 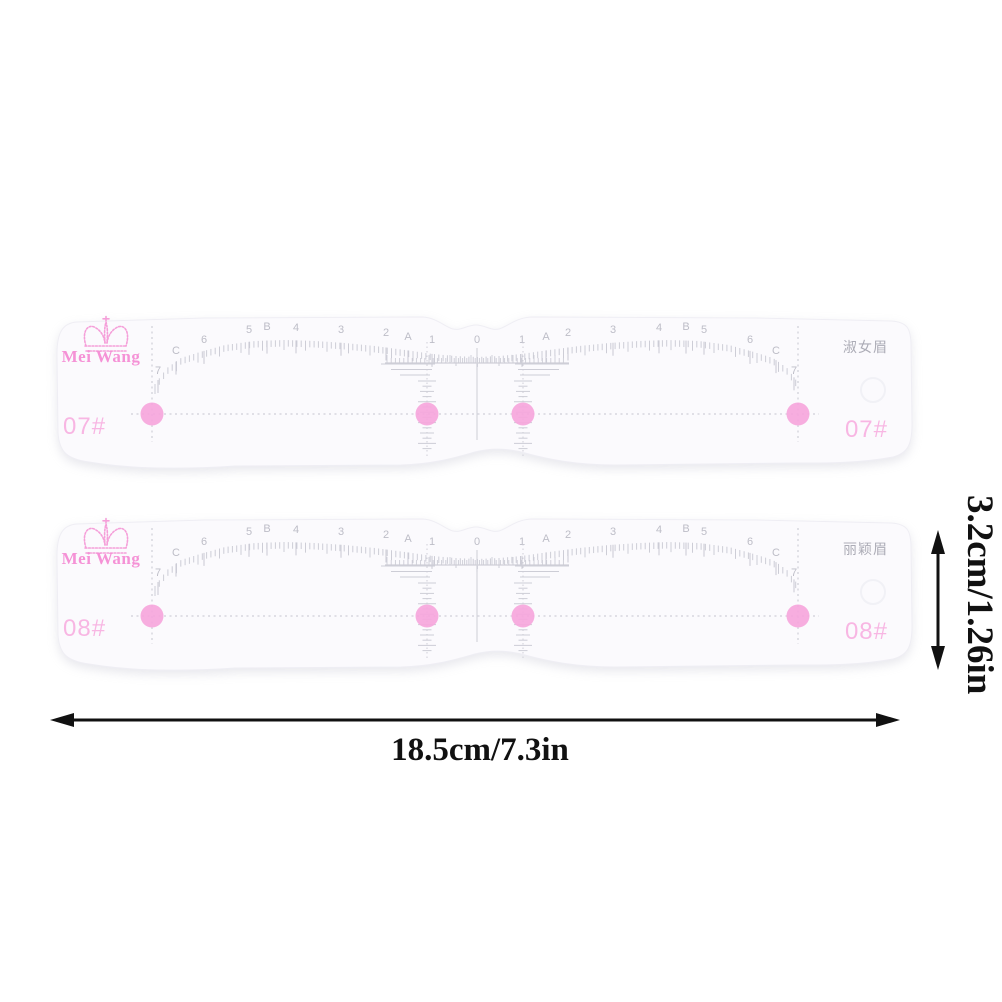 I want to click on width-dimension: 18.5cm/7.3in, so click(x=480, y=740).